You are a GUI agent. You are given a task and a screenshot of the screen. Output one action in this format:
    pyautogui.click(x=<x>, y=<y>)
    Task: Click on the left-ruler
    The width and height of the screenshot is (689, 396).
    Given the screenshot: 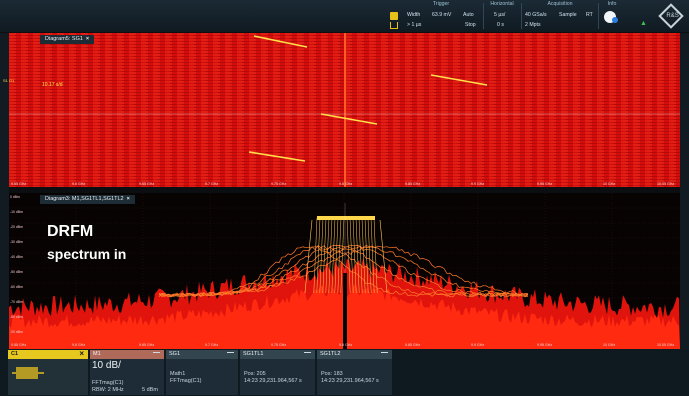 What is the action you would take?
    pyautogui.click(x=4, y=191)
    